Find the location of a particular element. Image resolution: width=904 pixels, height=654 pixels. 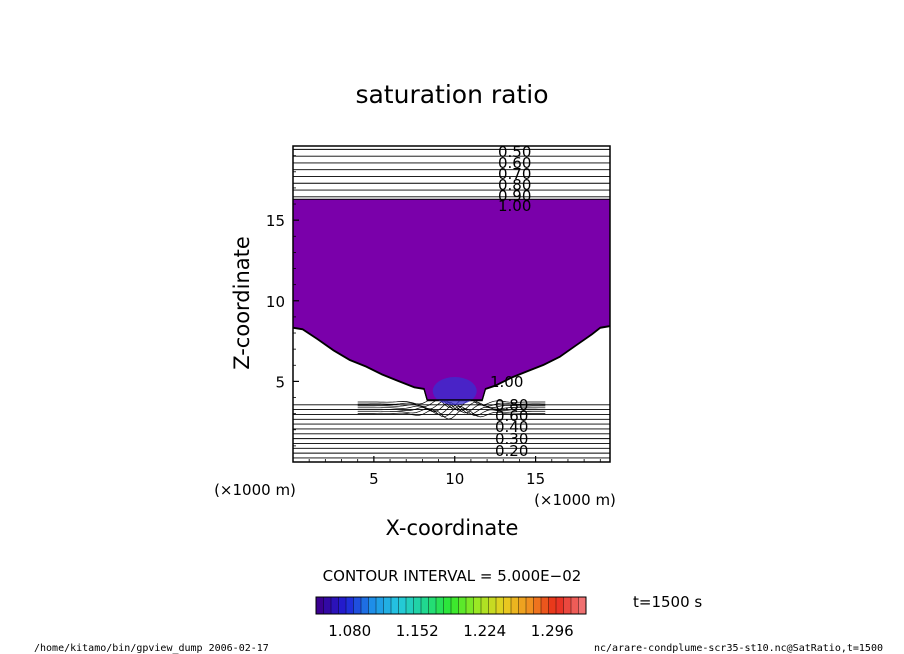

footer-left: /home/kitamo/bin/gpview_dump 2006-02-17 is located at coordinates (151, 648).